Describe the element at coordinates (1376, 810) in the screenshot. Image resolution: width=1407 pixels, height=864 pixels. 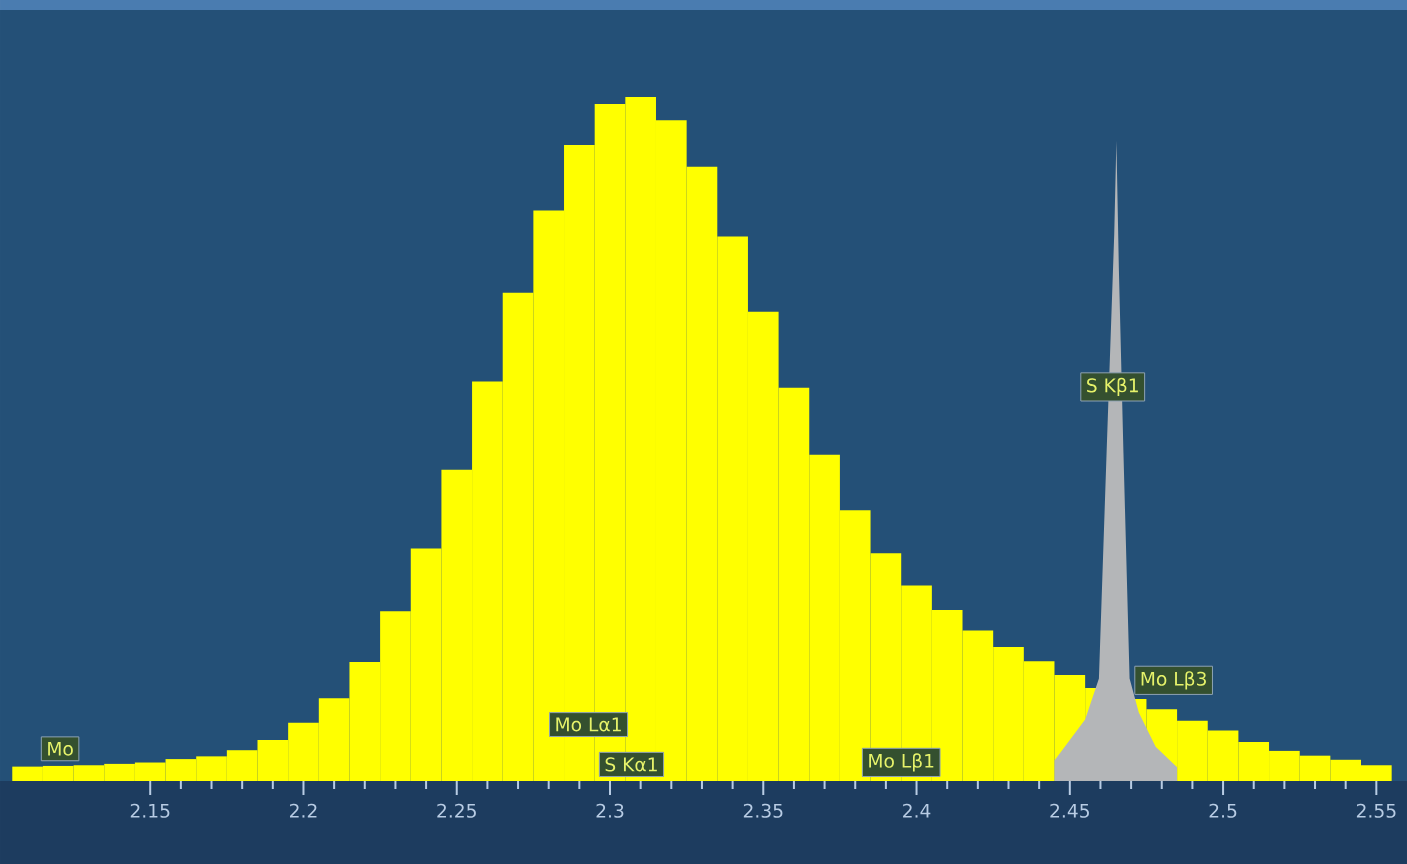
I see `x-tick-label: 2.55` at that location.